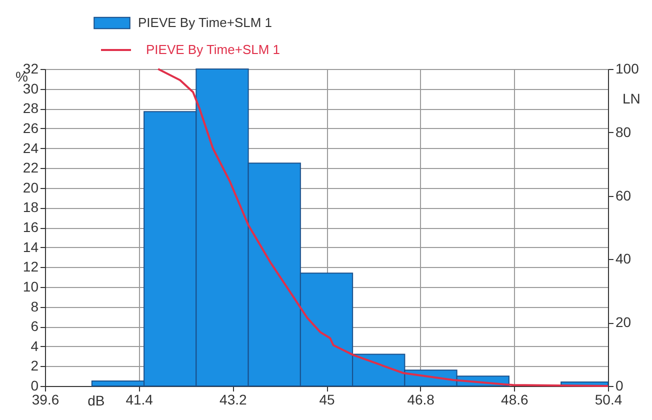  Describe the element at coordinates (30, 207) in the screenshot. I see `y-tick-label: 18` at that location.